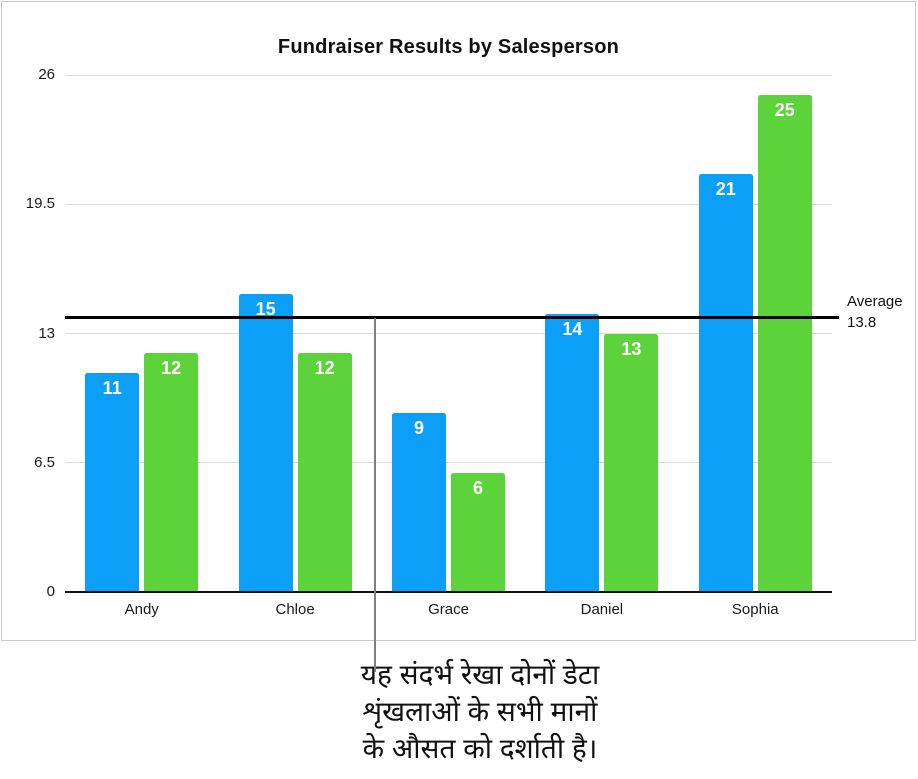 This screenshot has width=918, height=779. What do you see at coordinates (46, 74) in the screenshot?
I see `y-axis-tick-label: 26` at bounding box center [46, 74].